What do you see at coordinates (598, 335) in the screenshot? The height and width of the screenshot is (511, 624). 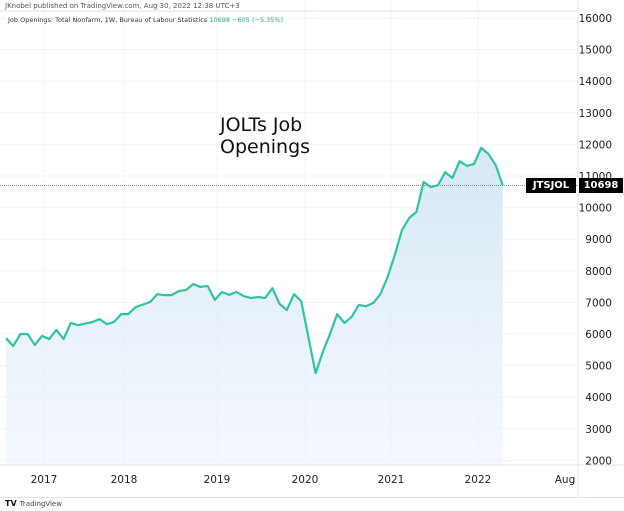 I see `y-tick-label: 6000` at bounding box center [598, 335].